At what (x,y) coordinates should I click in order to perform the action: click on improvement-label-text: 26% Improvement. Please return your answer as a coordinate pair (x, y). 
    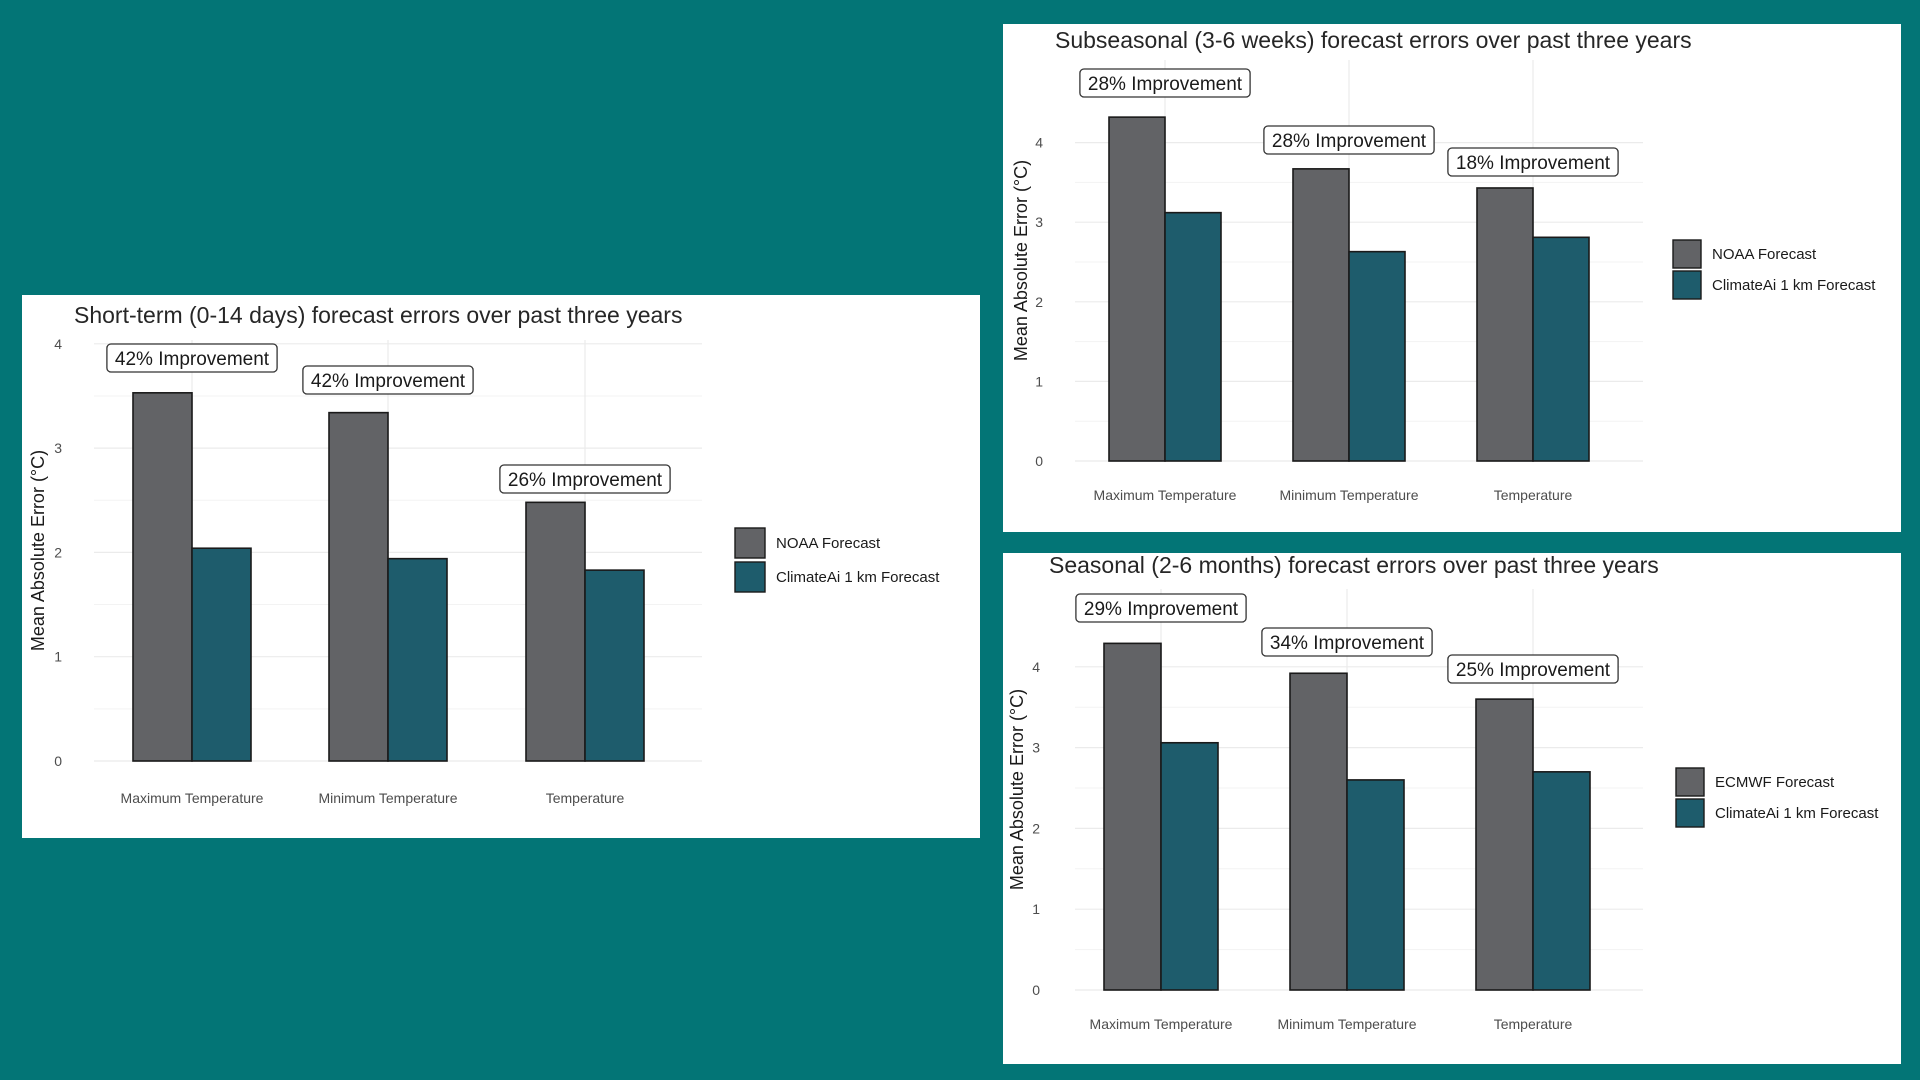
    Looking at the image, I should click on (585, 480).